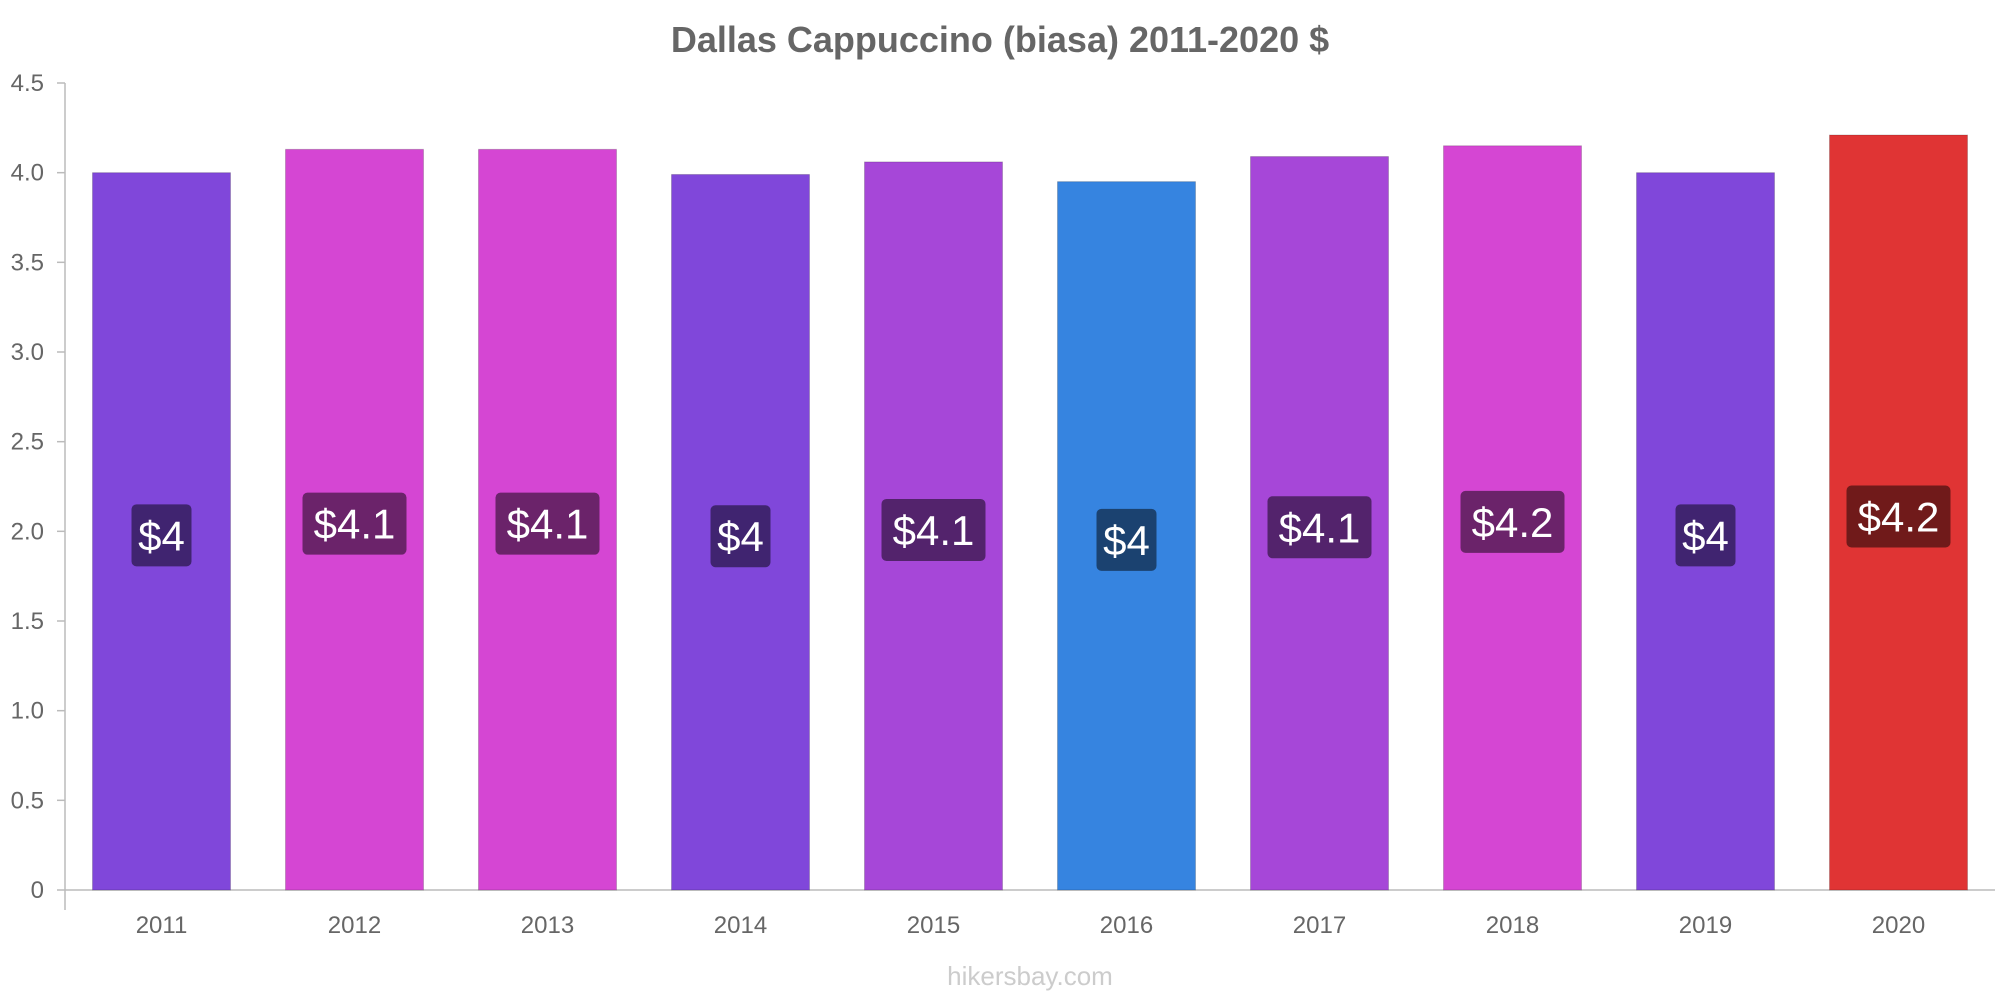  Describe the element at coordinates (27, 173) in the screenshot. I see `y-tick-label: 4.0` at that location.